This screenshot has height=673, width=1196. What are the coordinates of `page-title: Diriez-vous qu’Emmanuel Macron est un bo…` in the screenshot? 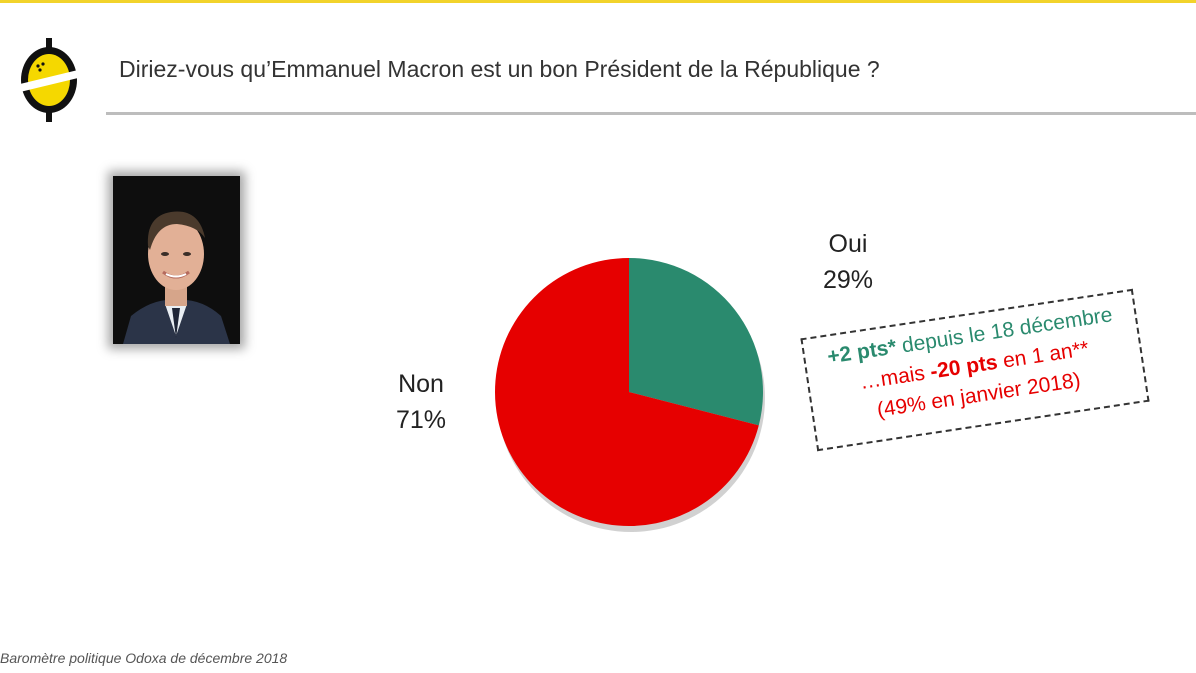 It's located at (499, 69).